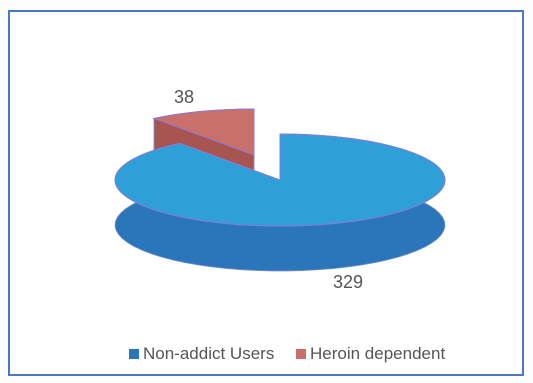 This screenshot has width=533, height=383. I want to click on legend-label-heroin: Heroin dependent, so click(377, 353).